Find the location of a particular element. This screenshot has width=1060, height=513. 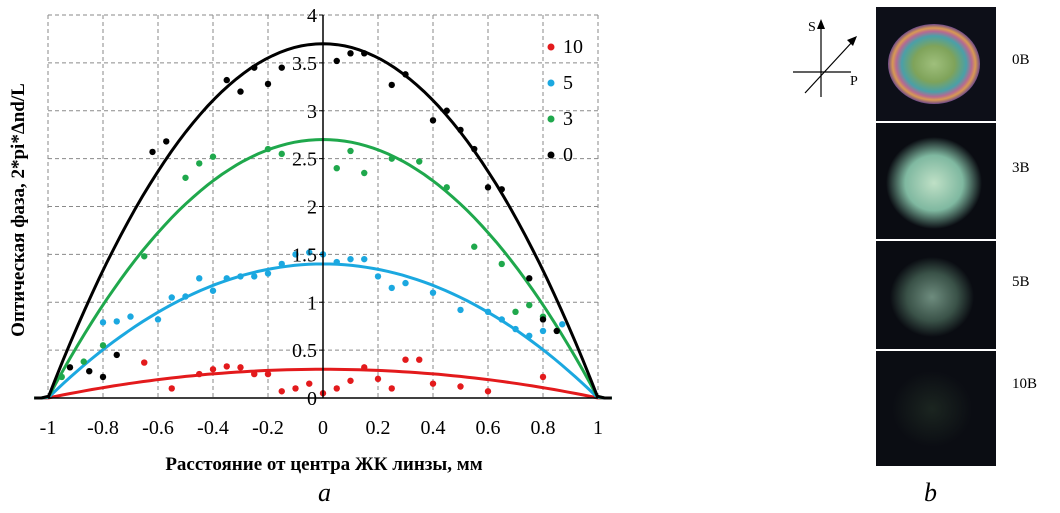

x-tick-label: 0.6 is located at coordinates (488, 428).